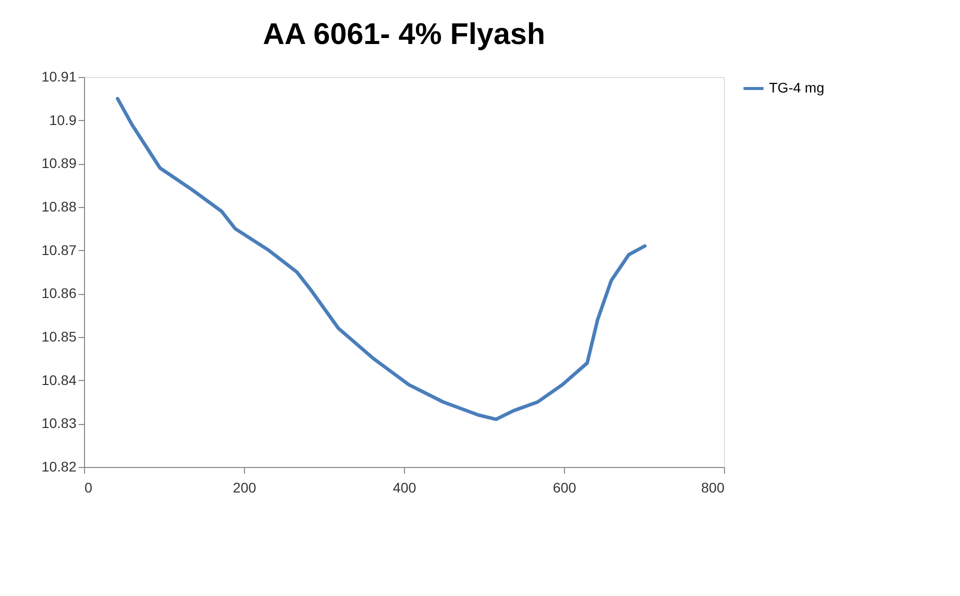 This screenshot has height=596, width=960. I want to click on y-tick-label: 10.86, so click(59, 293).